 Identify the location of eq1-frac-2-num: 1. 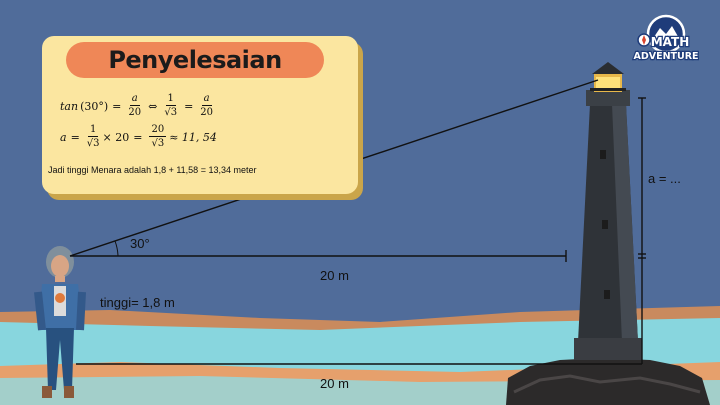
(170, 99).